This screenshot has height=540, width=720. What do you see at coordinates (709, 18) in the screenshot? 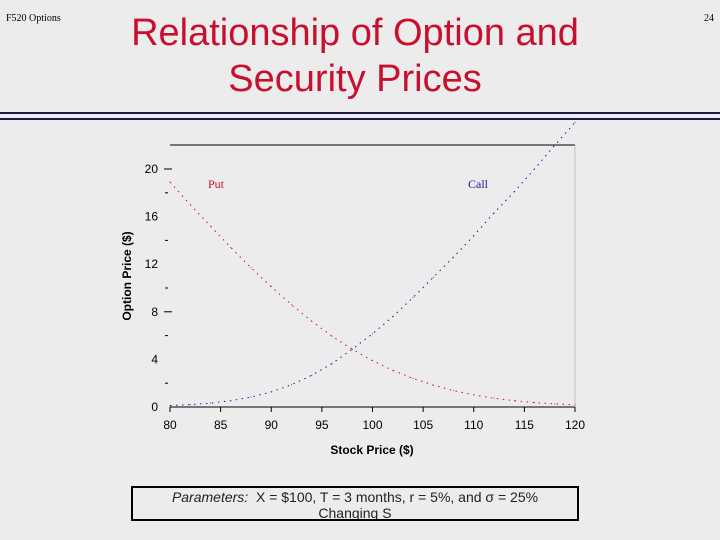
I see `page-number: 24` at bounding box center [709, 18].